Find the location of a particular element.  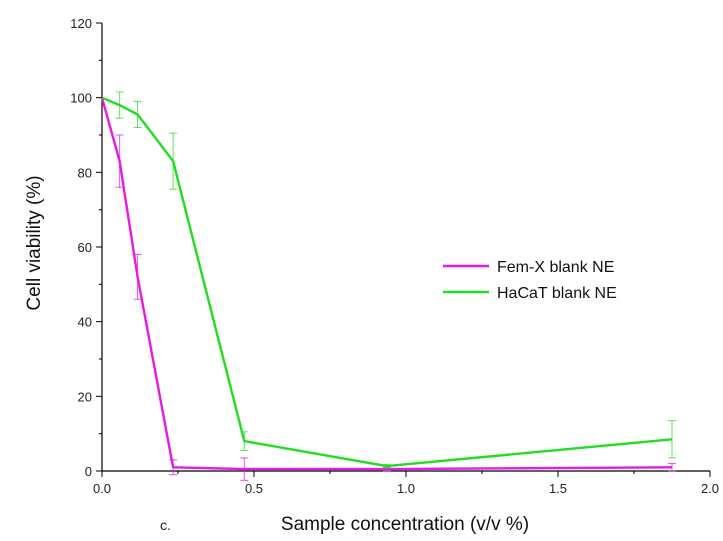

y-tick-label: 100 is located at coordinates (81, 98).